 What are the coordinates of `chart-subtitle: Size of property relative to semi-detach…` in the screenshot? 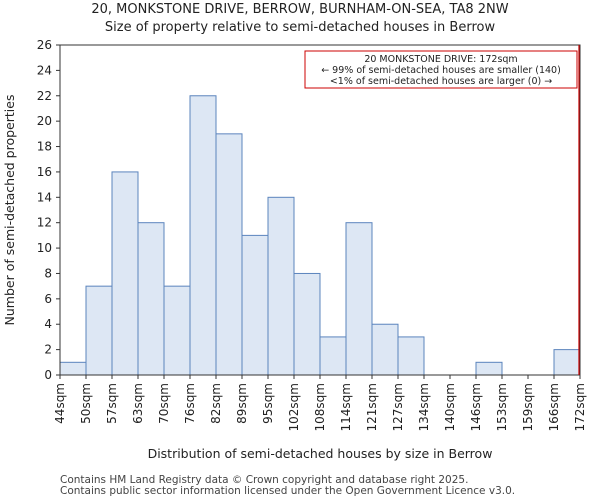 It's located at (300, 27).